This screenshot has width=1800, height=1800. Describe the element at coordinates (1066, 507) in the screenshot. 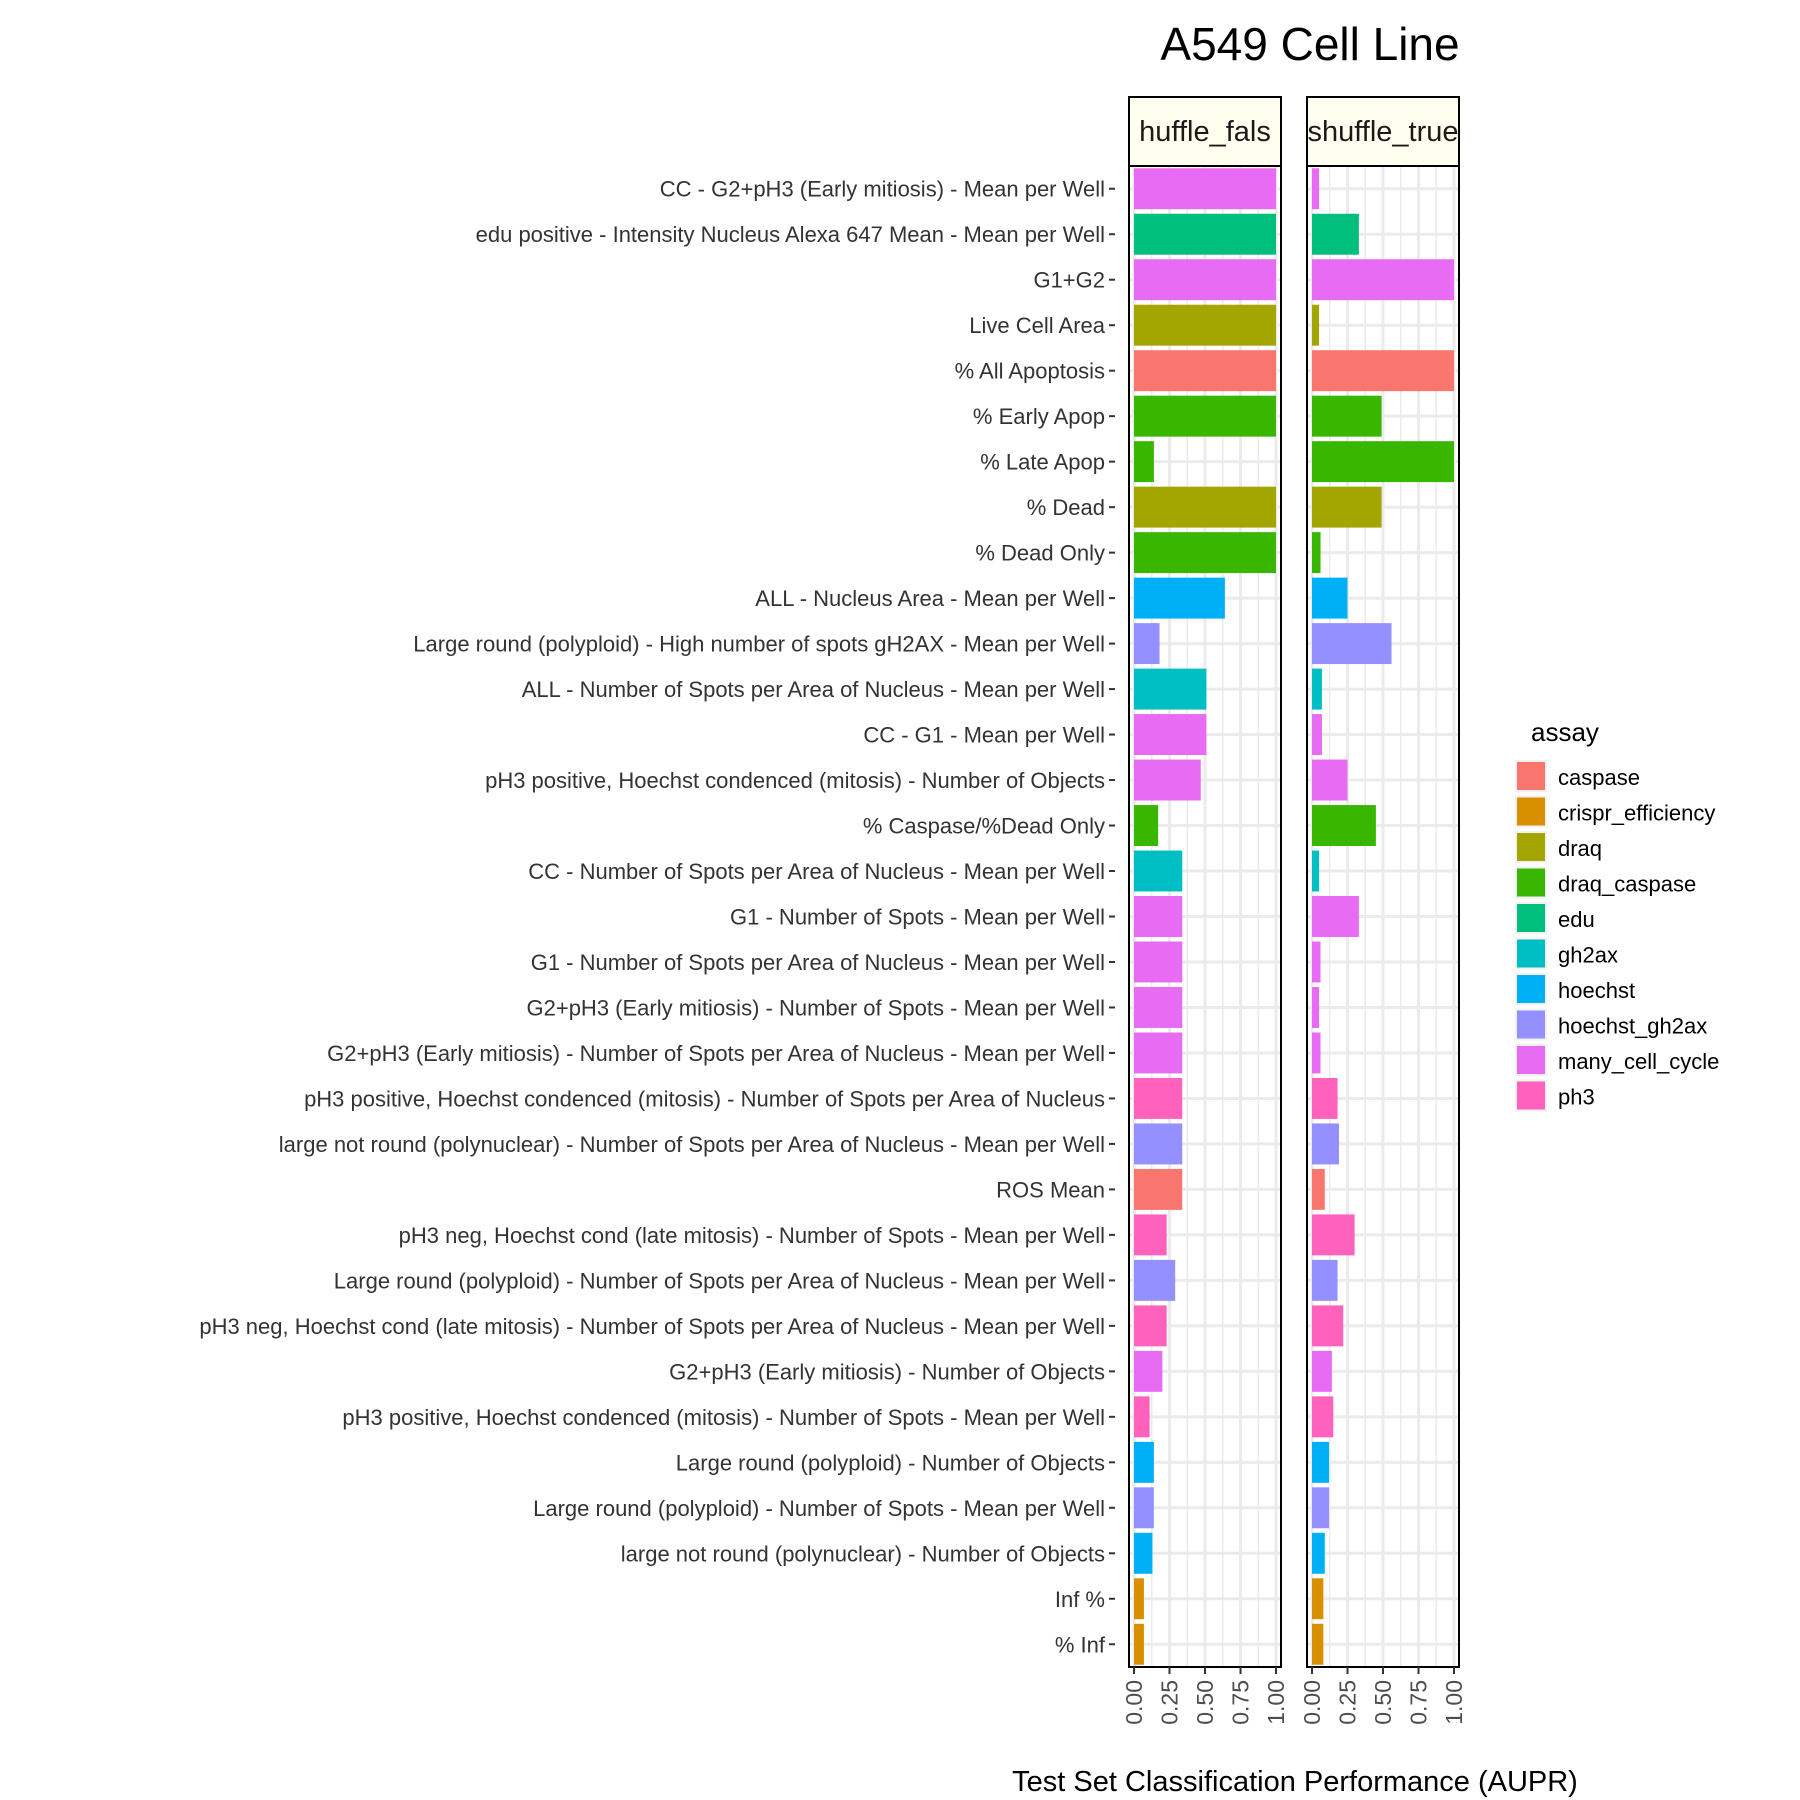

I see `y-tick-label: % Dead` at that location.